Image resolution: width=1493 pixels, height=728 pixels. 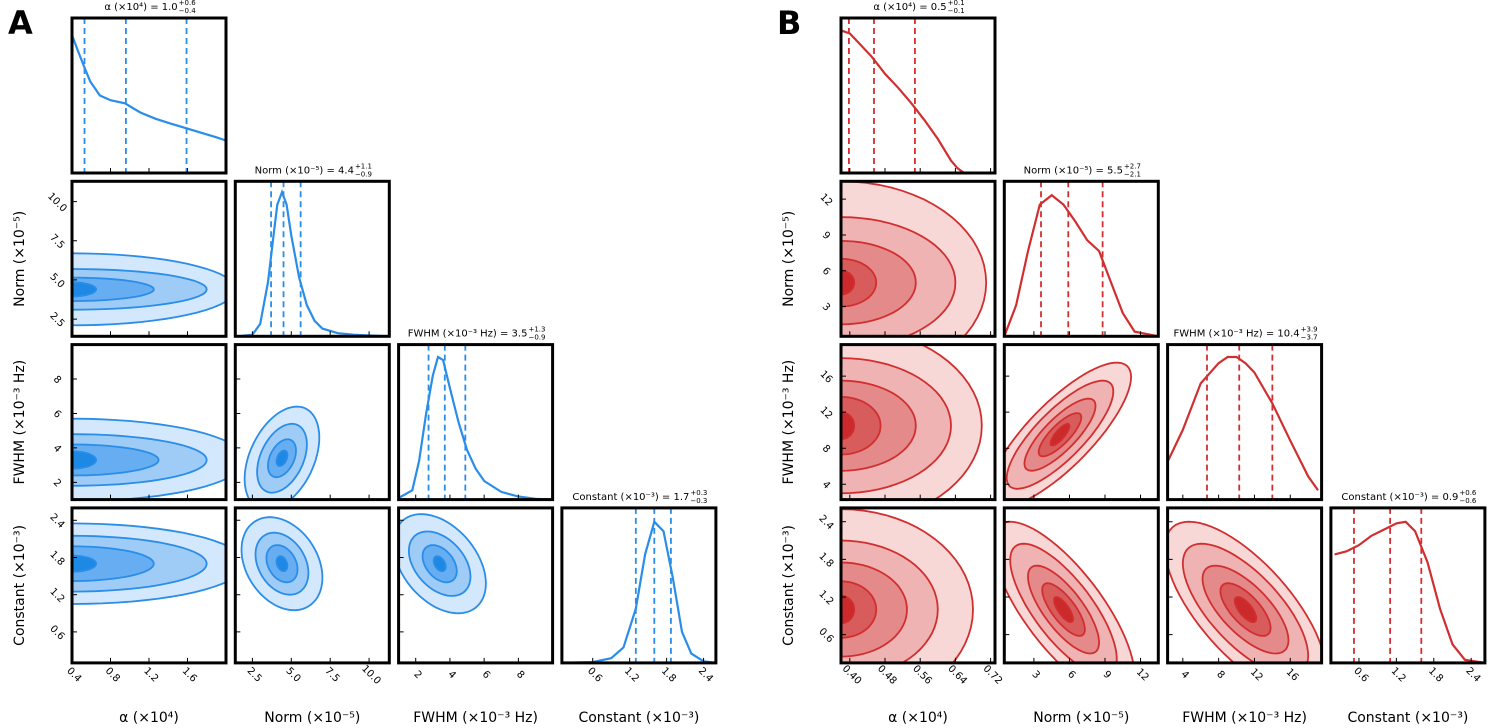 What do you see at coordinates (468, 334) in the screenshot?
I see `panel-title: FWHM (×10⁻³ Hz) = 3.5` at bounding box center [468, 334].